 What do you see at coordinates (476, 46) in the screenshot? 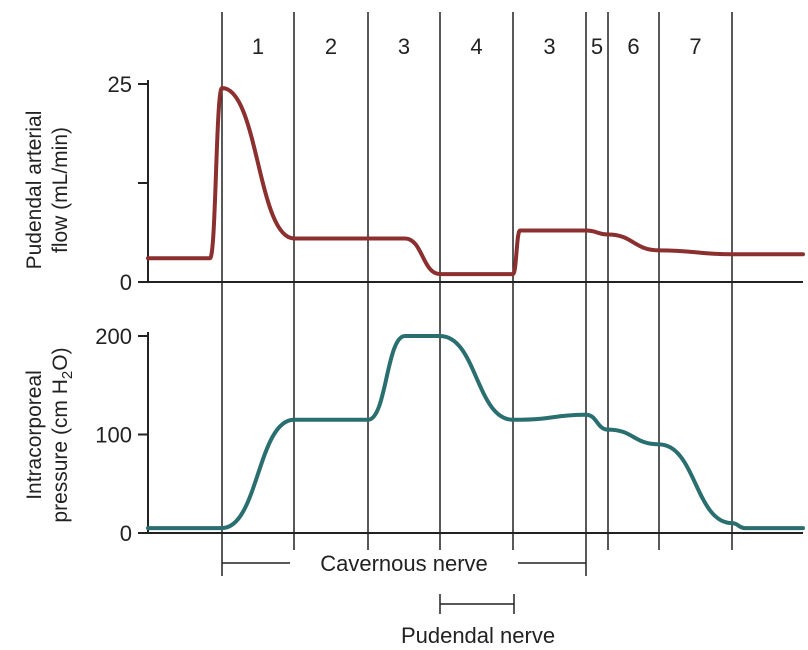
I see `phase-label: 4` at bounding box center [476, 46].